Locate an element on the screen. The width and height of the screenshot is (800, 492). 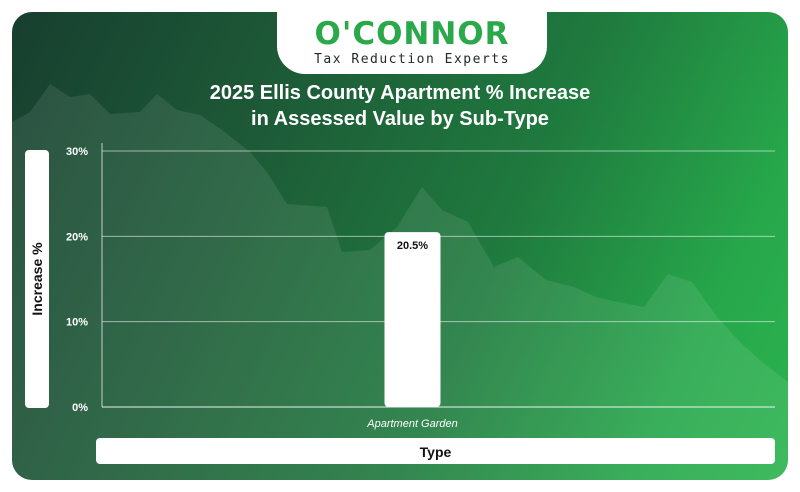
chart-title-line-2: in Assessed Value by Sub-Type is located at coordinates (400, 119).